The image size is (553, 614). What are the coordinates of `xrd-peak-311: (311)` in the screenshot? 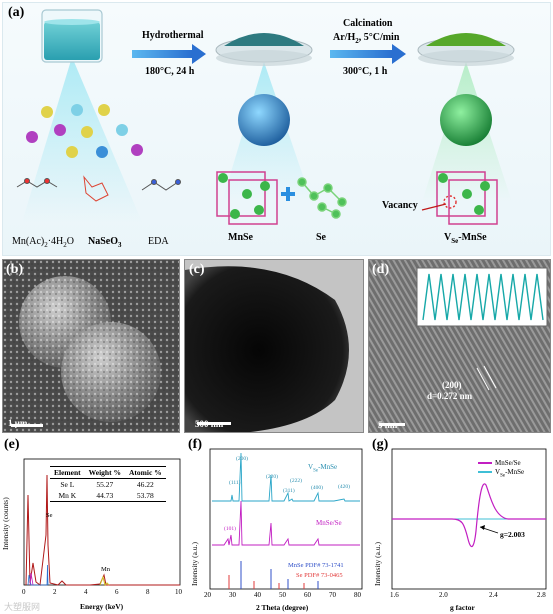 It's located at (289, 491).